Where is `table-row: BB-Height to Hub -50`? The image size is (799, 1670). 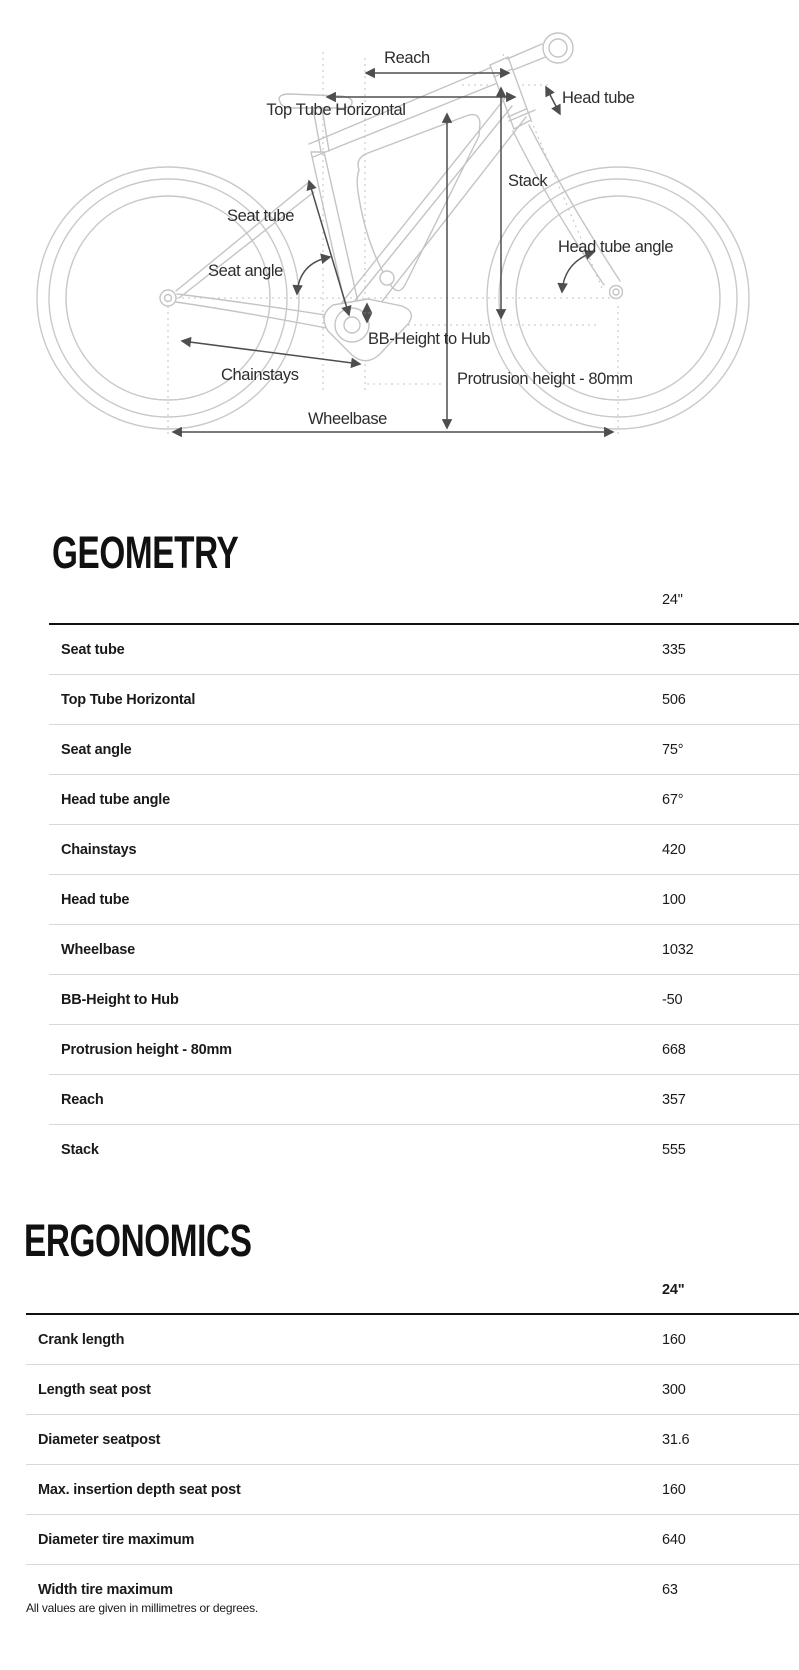
table-row: BB-Height to Hub -50 is located at coordinates (424, 1000).